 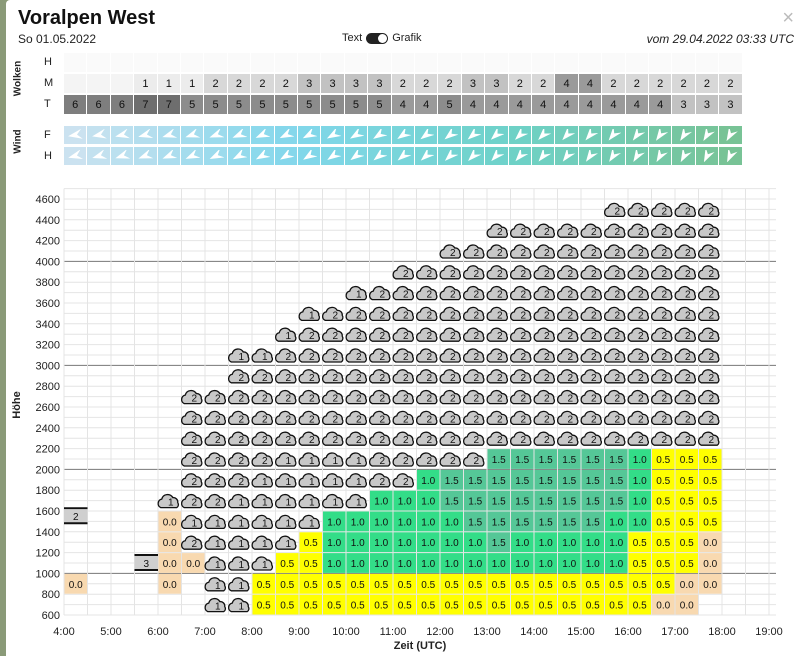 I want to click on cloud-cell-T: 6, so click(x=122, y=104).